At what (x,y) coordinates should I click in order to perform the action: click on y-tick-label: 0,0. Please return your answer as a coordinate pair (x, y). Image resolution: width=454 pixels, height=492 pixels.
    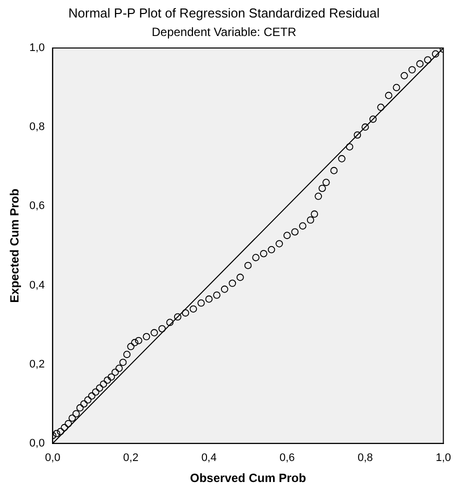
    Looking at the image, I should click on (37, 443).